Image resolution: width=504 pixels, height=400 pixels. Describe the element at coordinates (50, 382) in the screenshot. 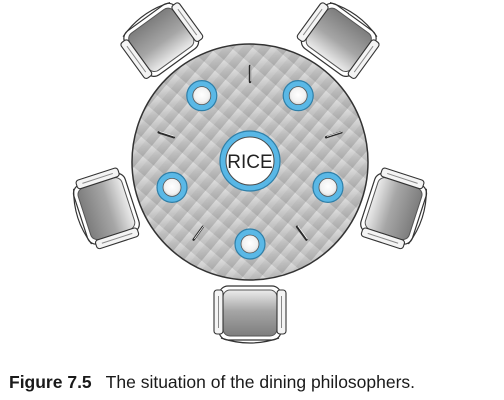

I see `figure-label: Figure 7.5` at that location.